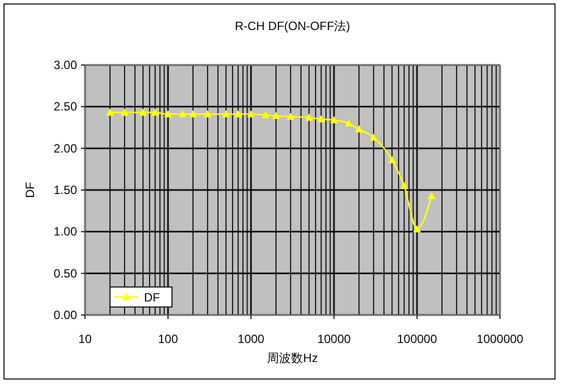 The image size is (561, 385). What do you see at coordinates (152, 297) in the screenshot?
I see `legend-label: DF` at bounding box center [152, 297].